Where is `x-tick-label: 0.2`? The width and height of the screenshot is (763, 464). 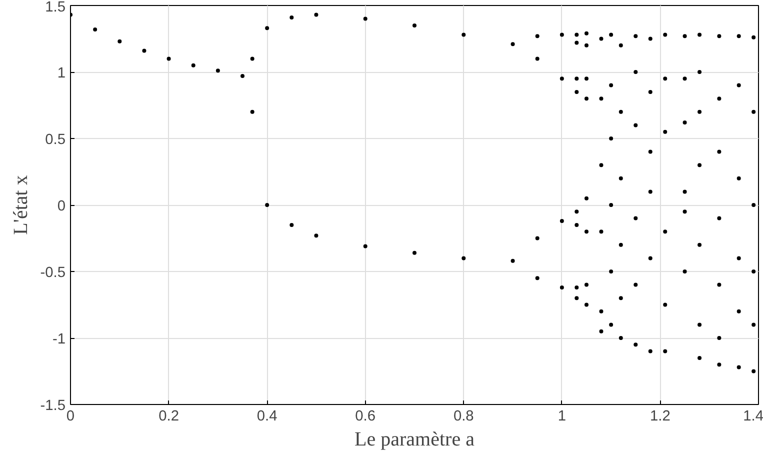 x-tick-label: 0.2 is located at coordinates (168, 416).